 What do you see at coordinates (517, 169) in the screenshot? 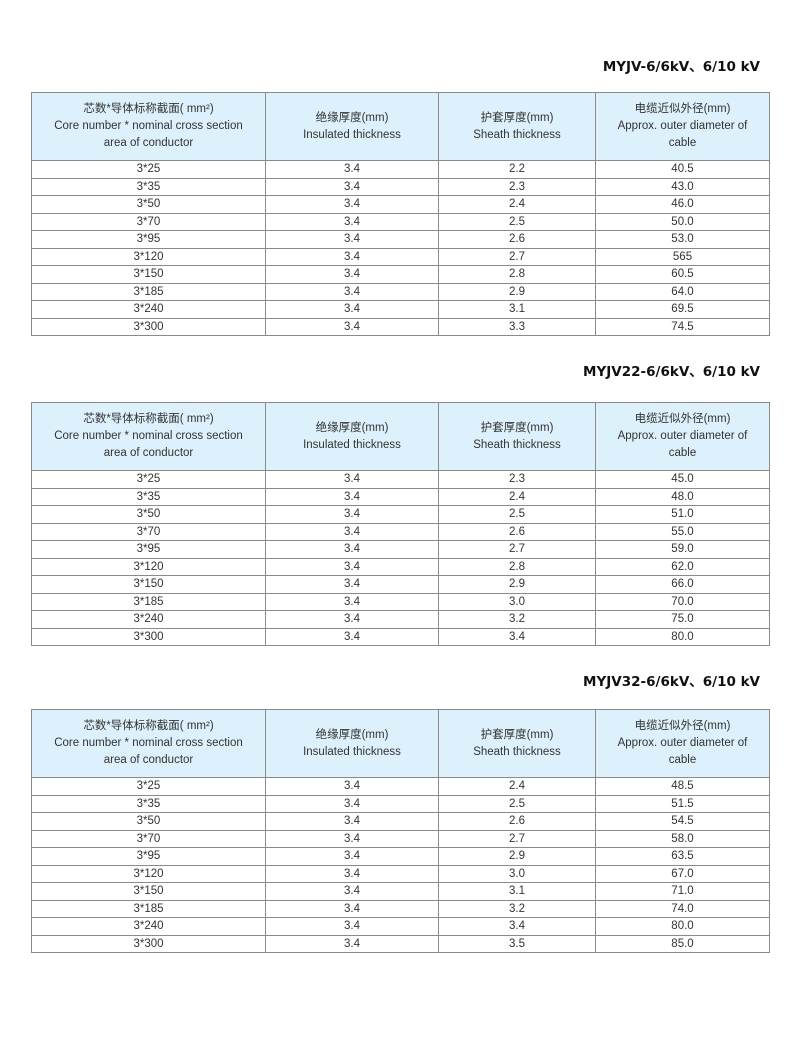
I see `table-cell: 2.2` at bounding box center [517, 169].